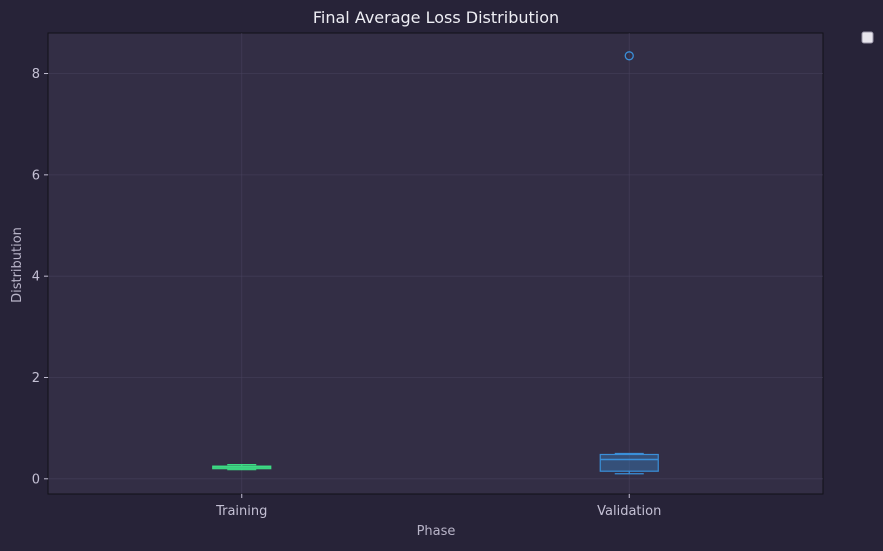 The height and width of the screenshot is (551, 883). What do you see at coordinates (36, 277) in the screenshot?
I see `y-tick-label: 4` at bounding box center [36, 277].